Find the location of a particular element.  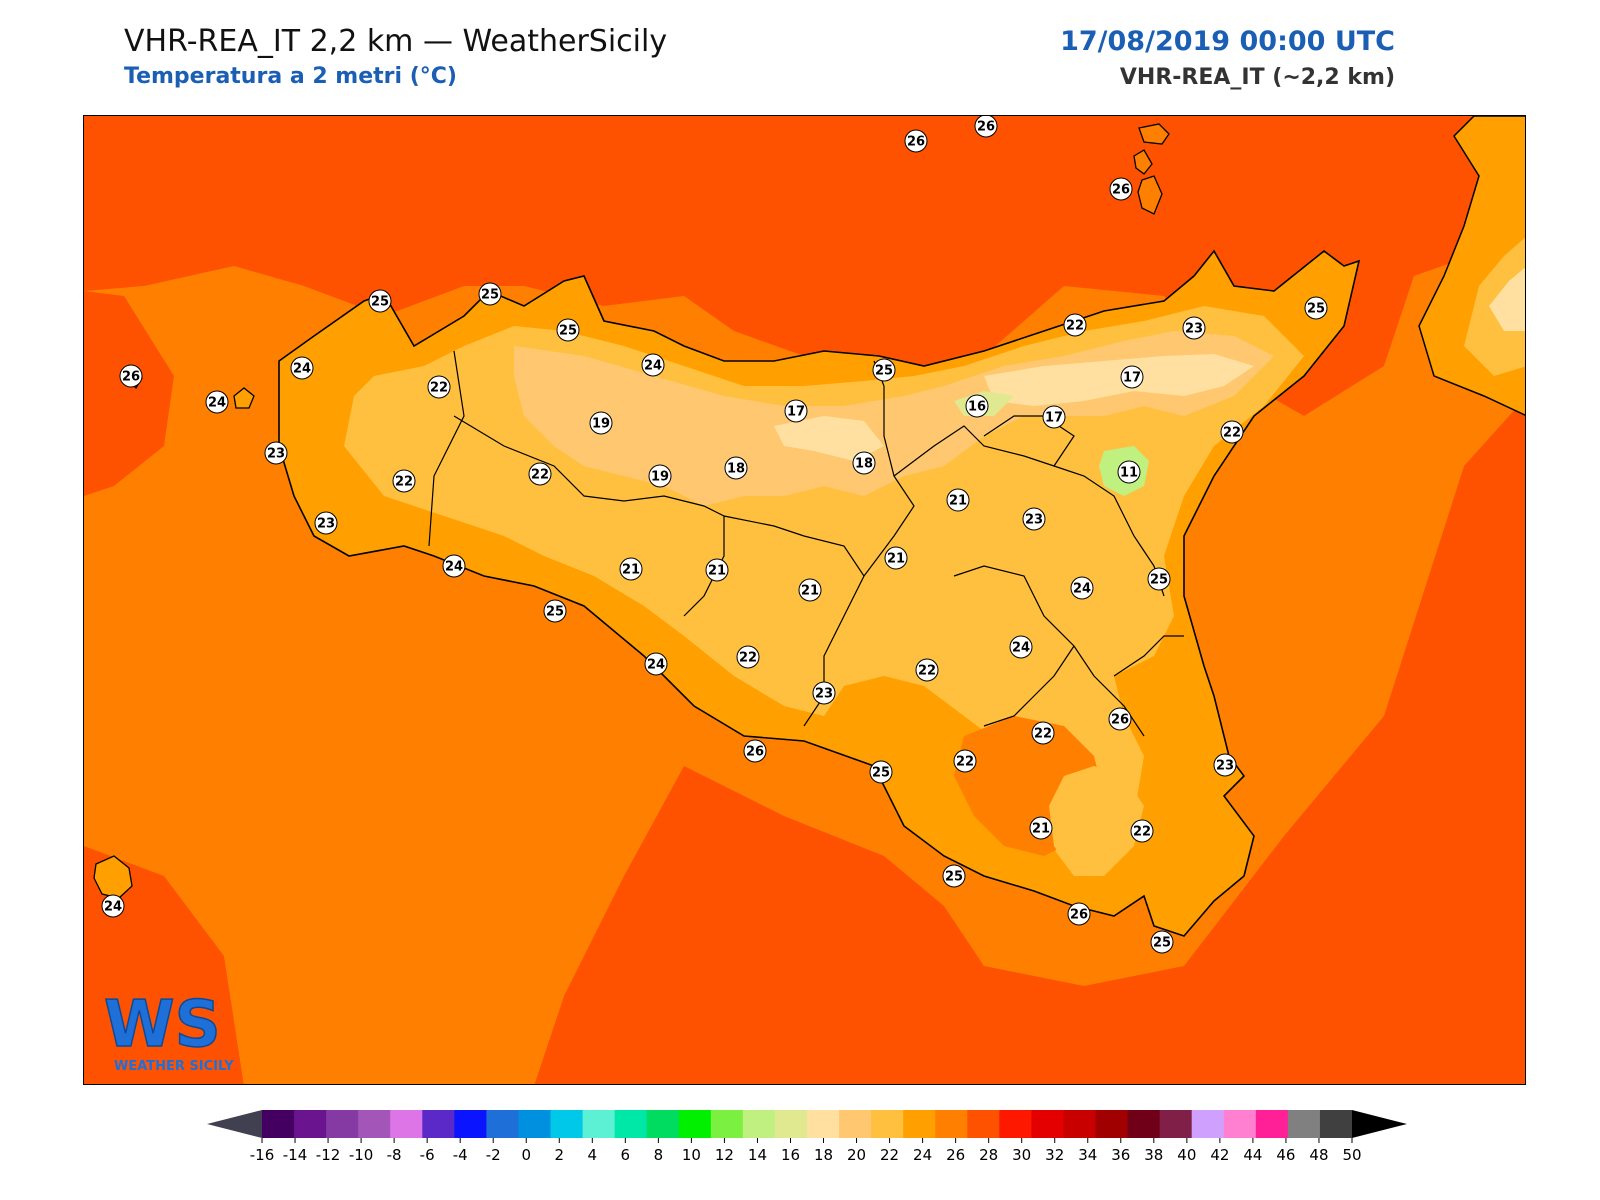

temperature-point: 24 is located at coordinates (454, 566).